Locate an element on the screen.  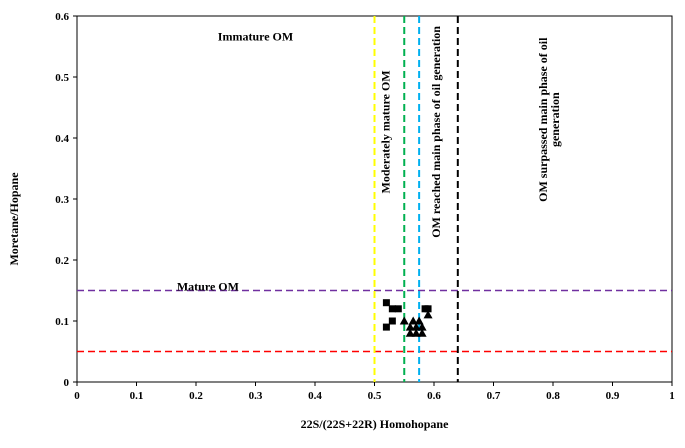
y-tick-label: 0.4 is located at coordinates (62, 139).